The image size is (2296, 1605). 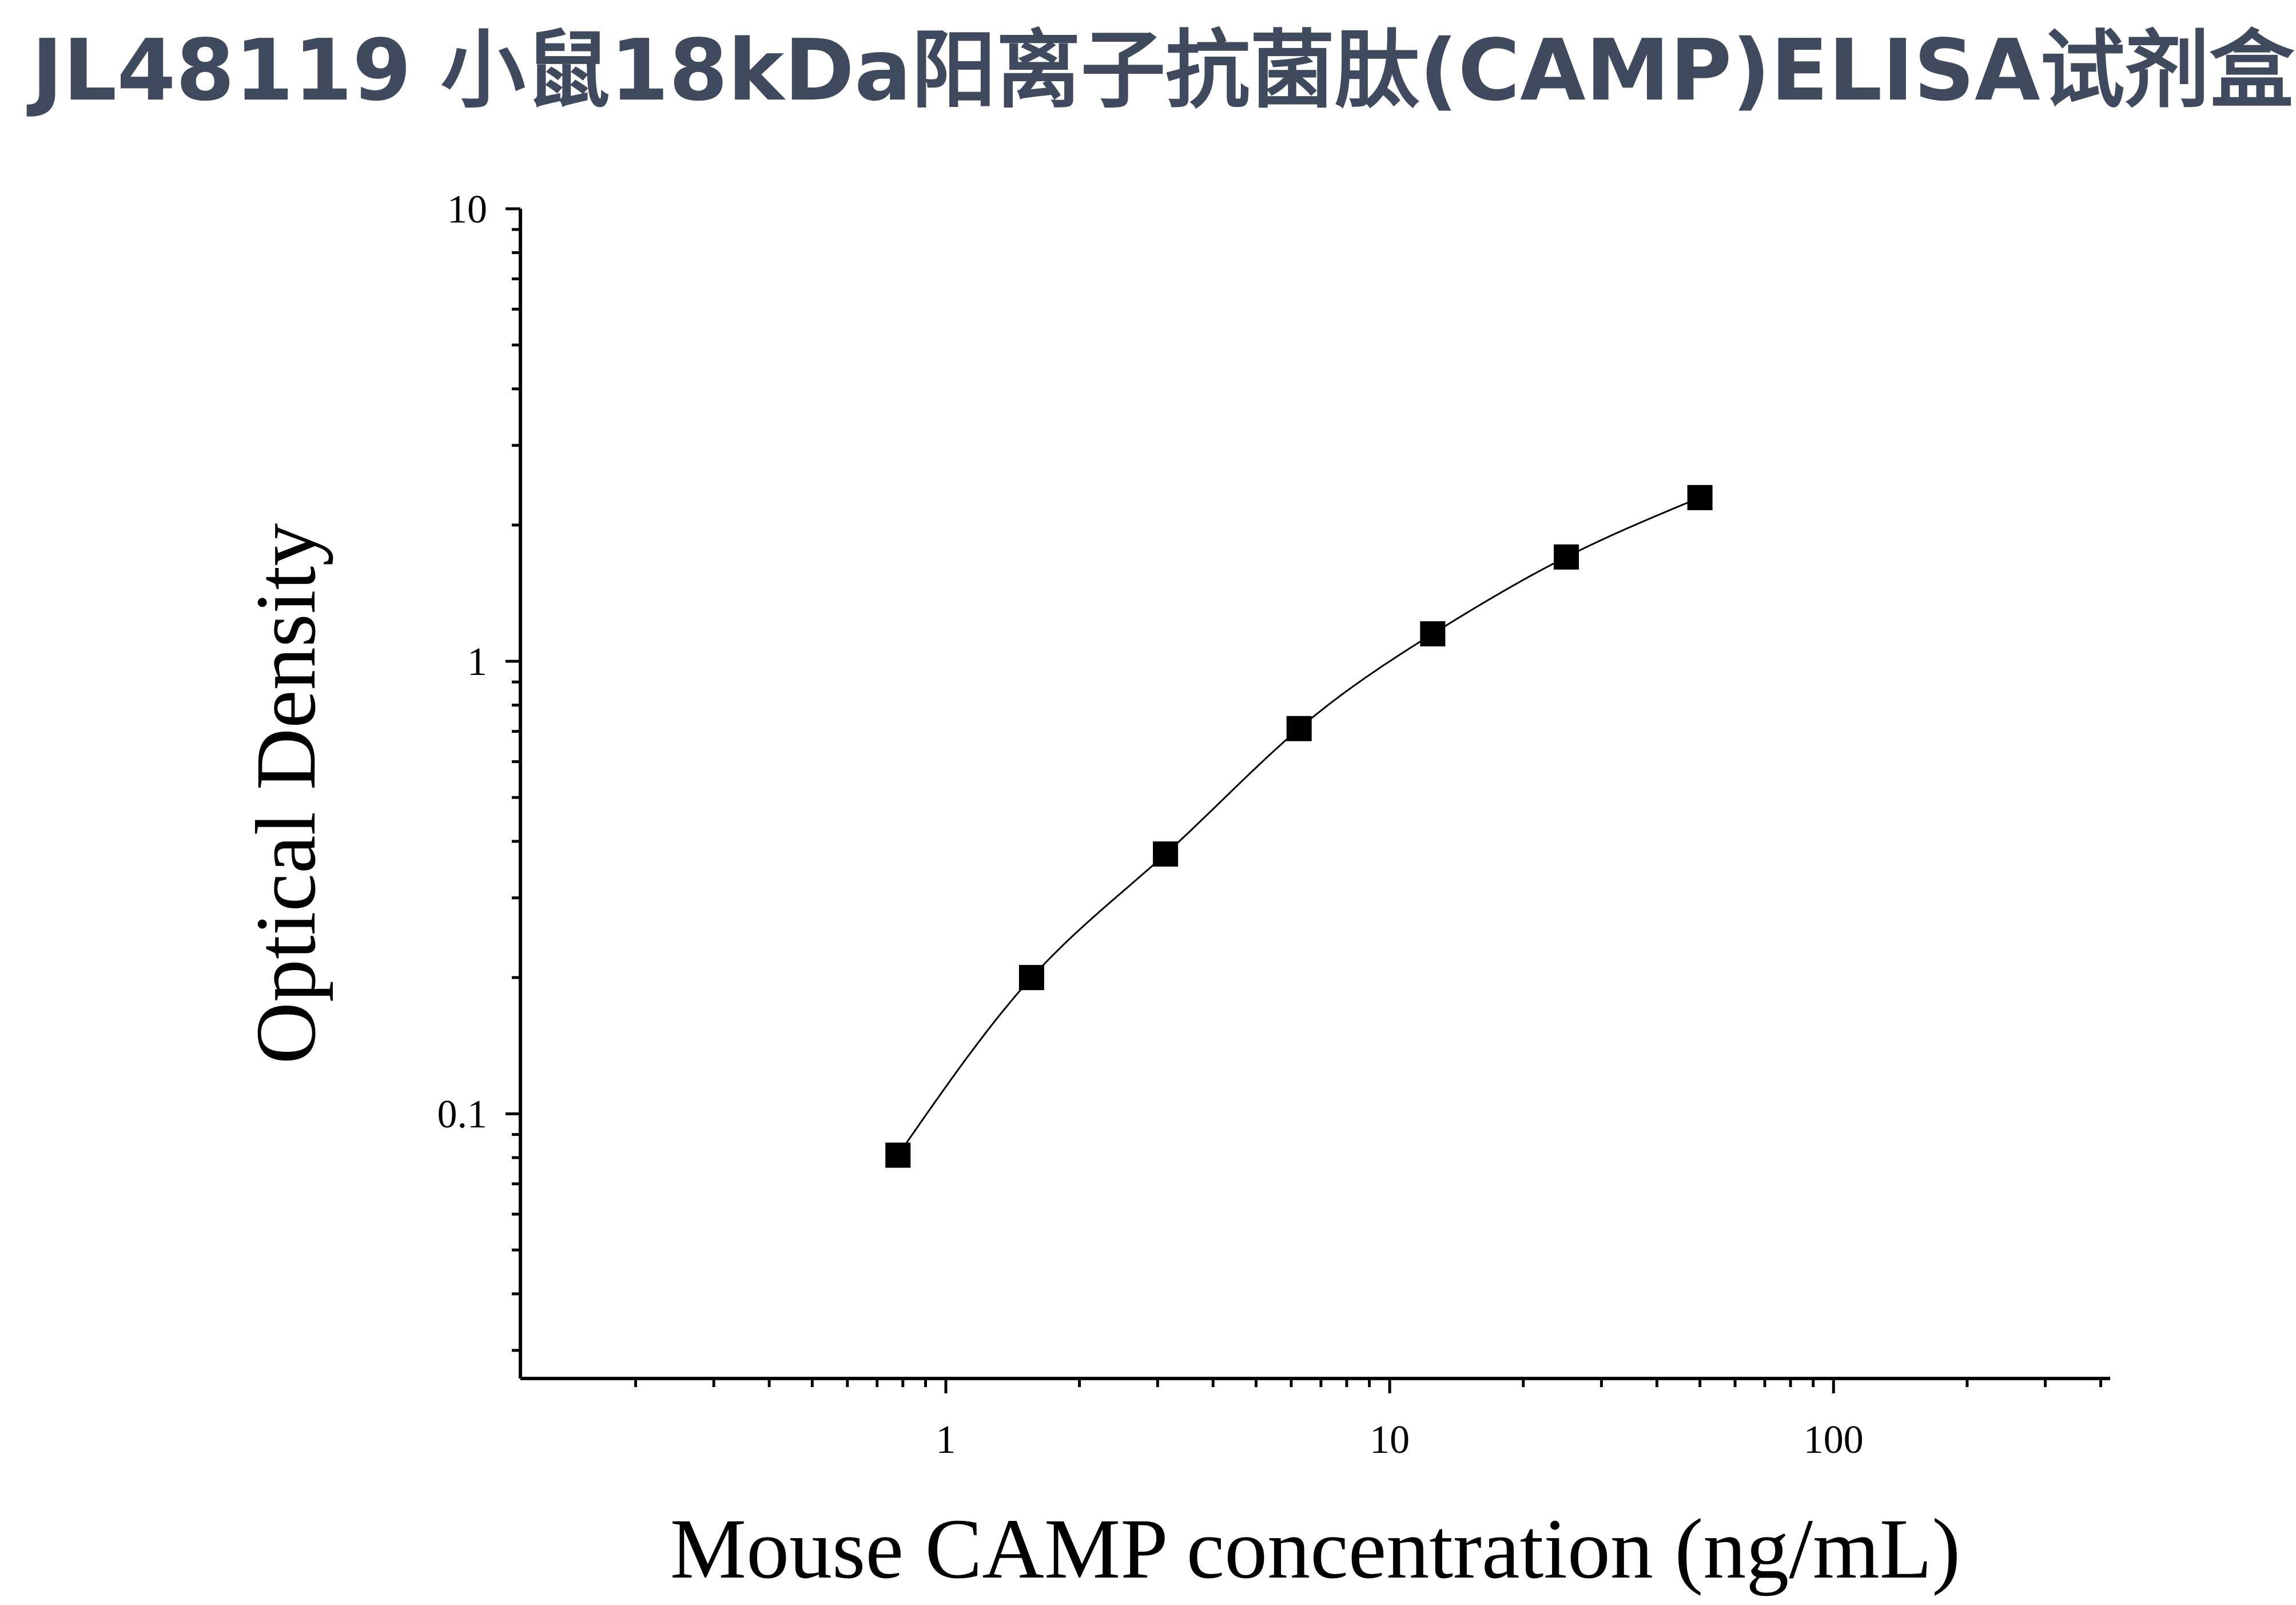 I want to click on fit-curve-layer, so click(x=1299, y=826).